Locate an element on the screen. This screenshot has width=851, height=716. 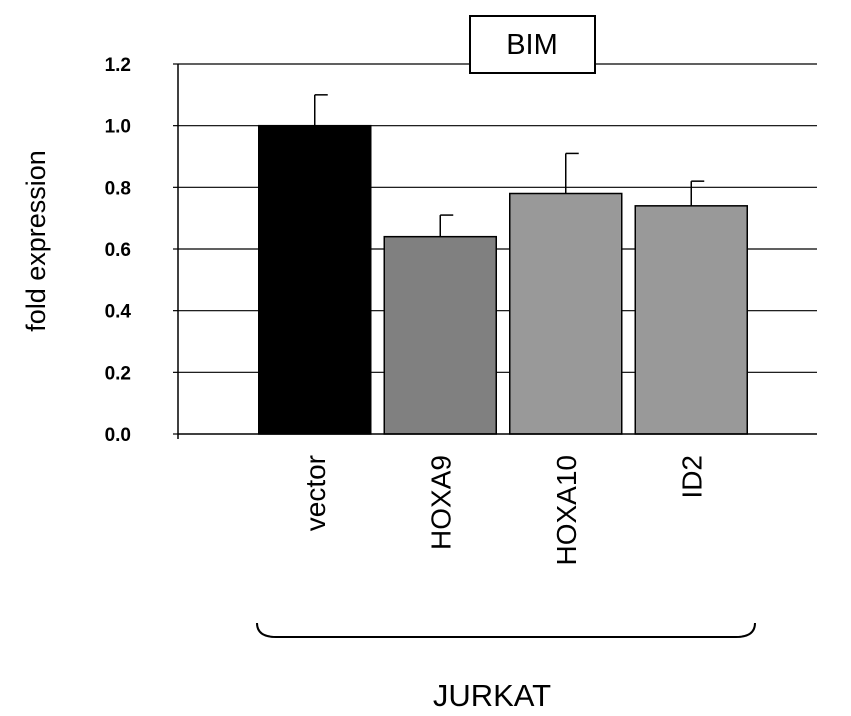
title-text: BIM is located at coordinates (532, 45).